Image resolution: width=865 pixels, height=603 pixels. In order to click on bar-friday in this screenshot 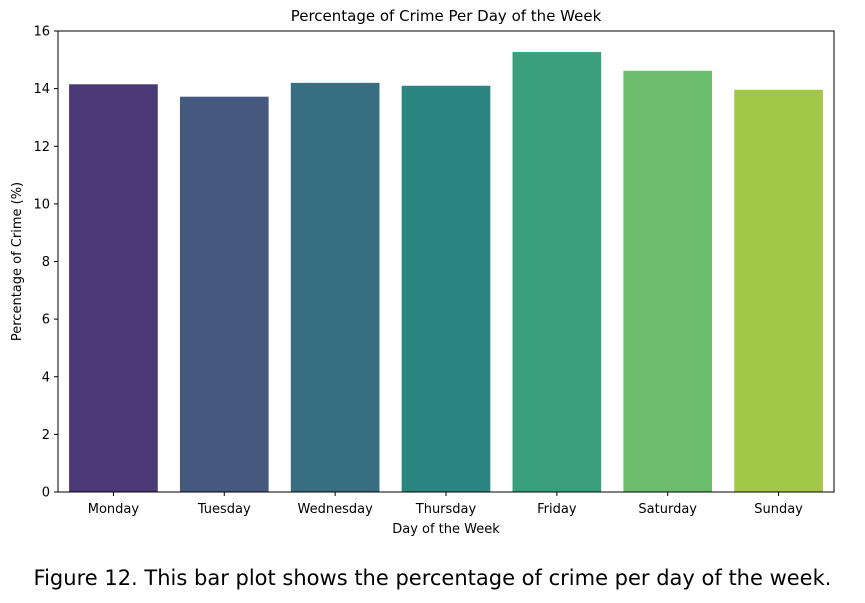, I will do `click(557, 272)`.